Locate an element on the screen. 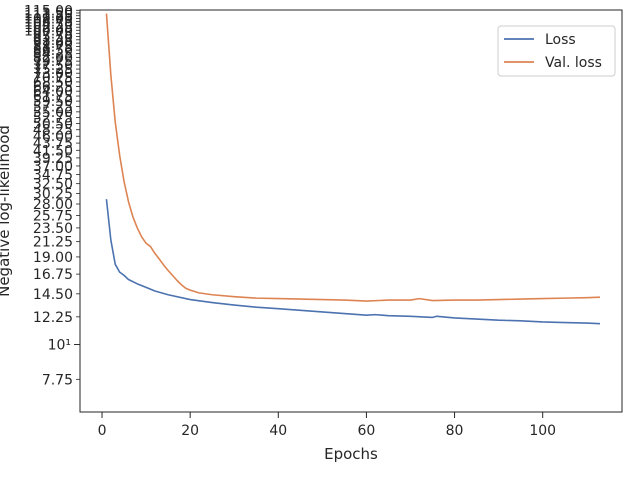  y-tick-label: 86.50 is located at coordinates (53, 51).